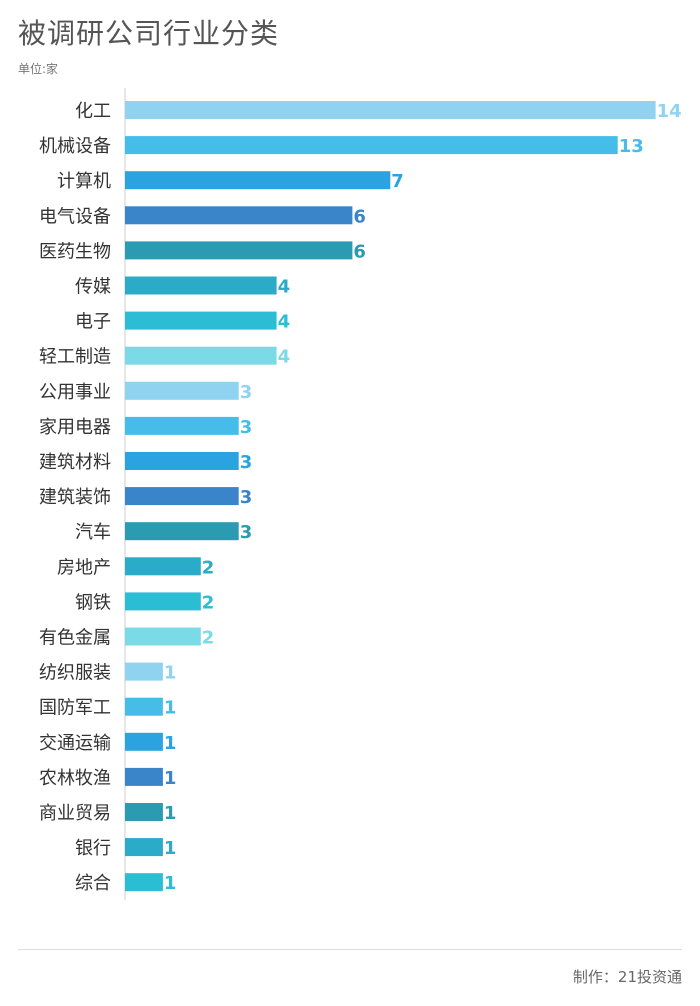 This screenshot has width=700, height=1006. What do you see at coordinates (75, 251) in the screenshot?
I see `category-label: 医药生物` at bounding box center [75, 251].